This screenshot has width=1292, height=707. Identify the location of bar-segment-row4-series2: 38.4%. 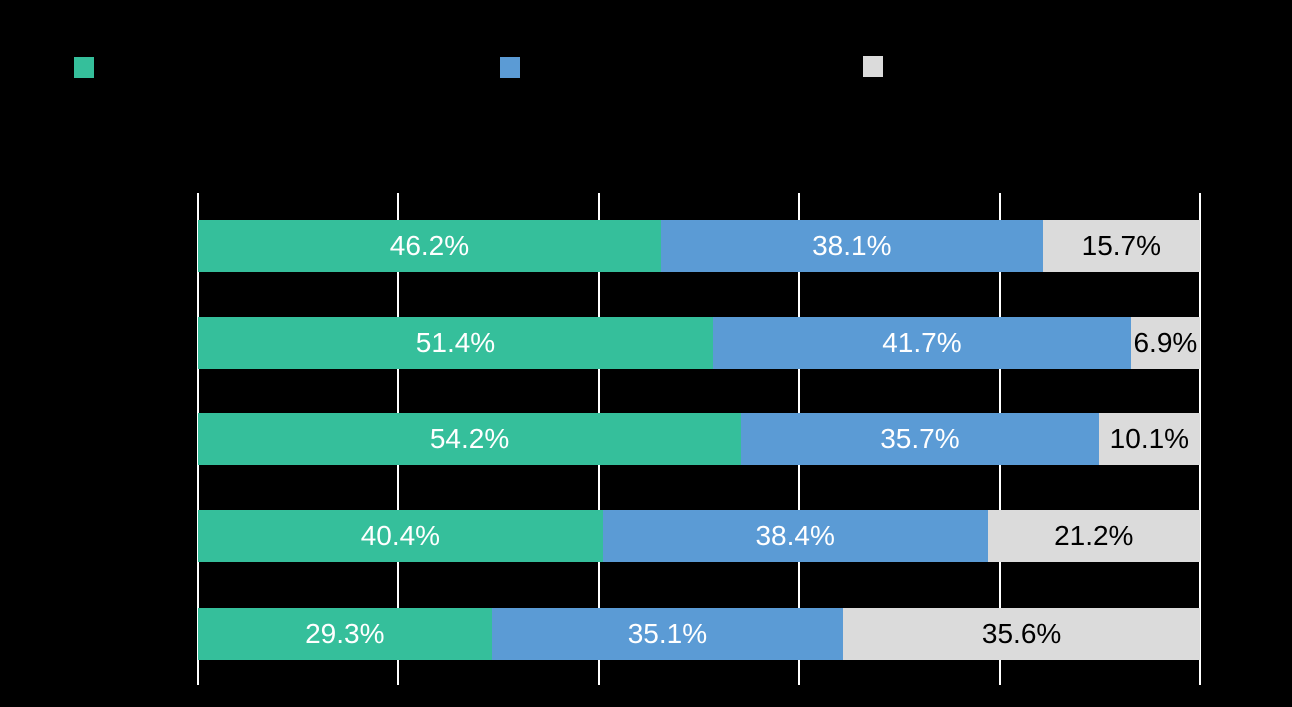
(795, 536).